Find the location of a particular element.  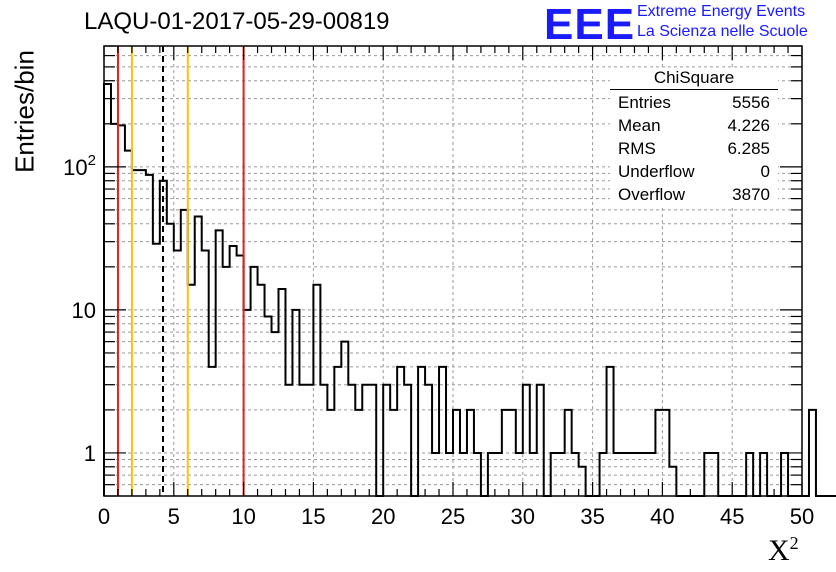

x-tick-label: 20 is located at coordinates (383, 516).